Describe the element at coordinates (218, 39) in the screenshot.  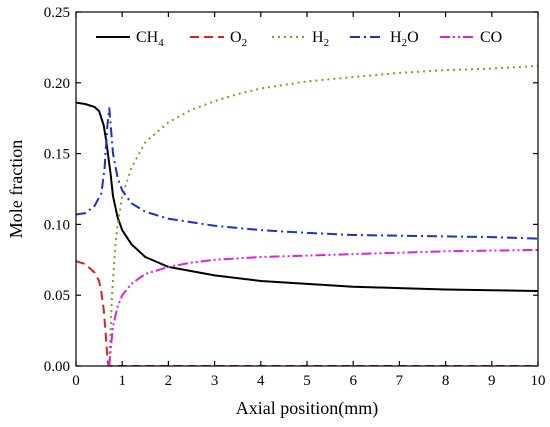
I see `legend-item-o2: O2` at that location.